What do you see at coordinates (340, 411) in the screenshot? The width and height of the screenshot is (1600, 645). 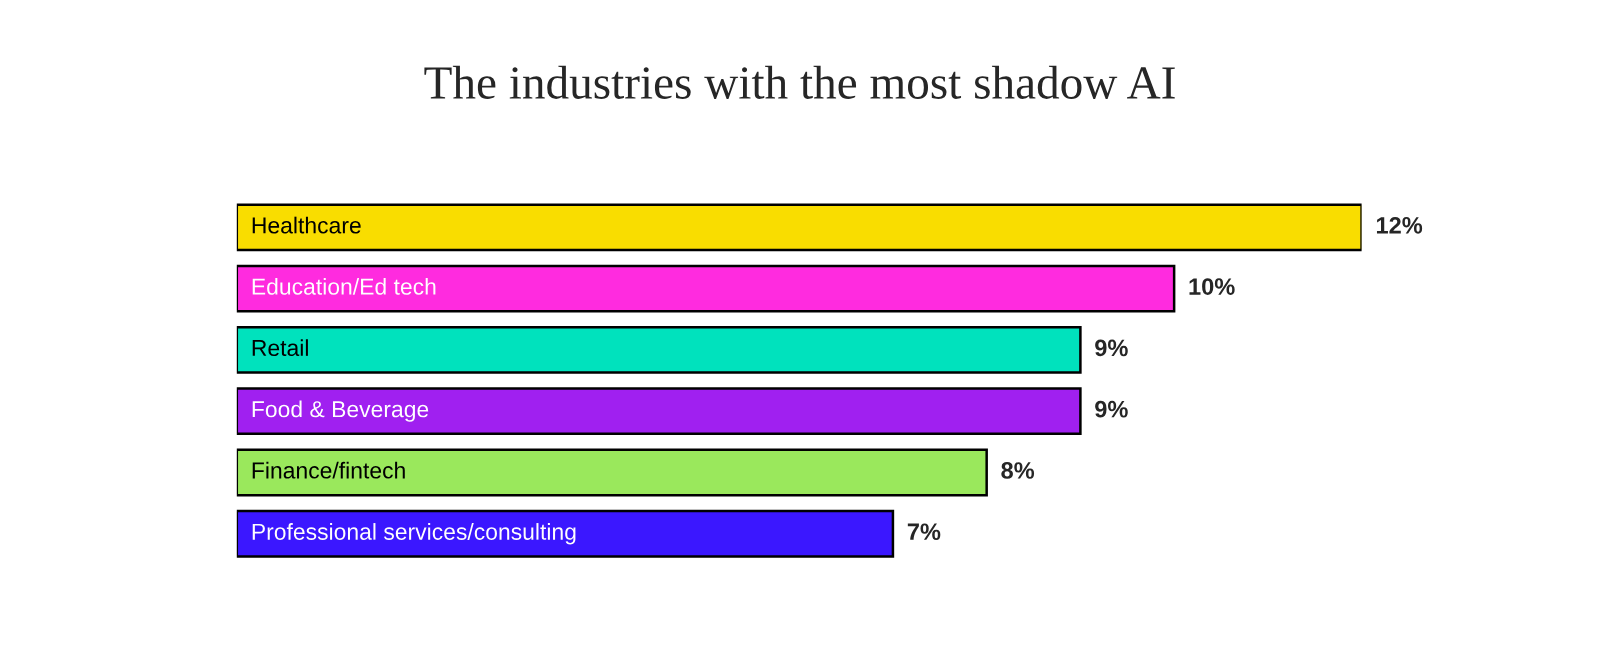 I see `y-tick-label: Food & Beverage` at bounding box center [340, 411].